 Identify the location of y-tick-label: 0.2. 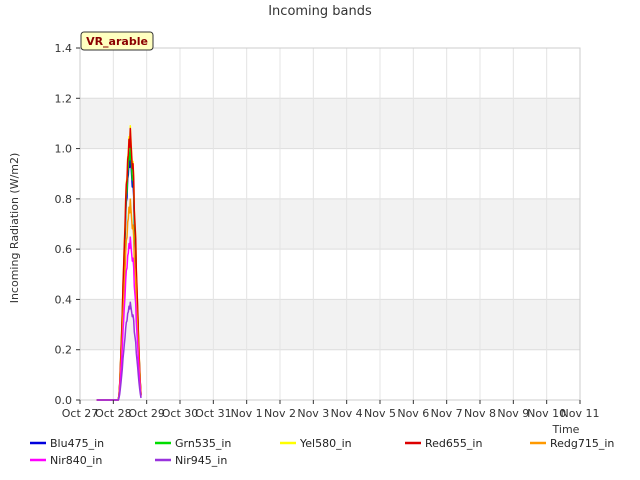
(64, 350).